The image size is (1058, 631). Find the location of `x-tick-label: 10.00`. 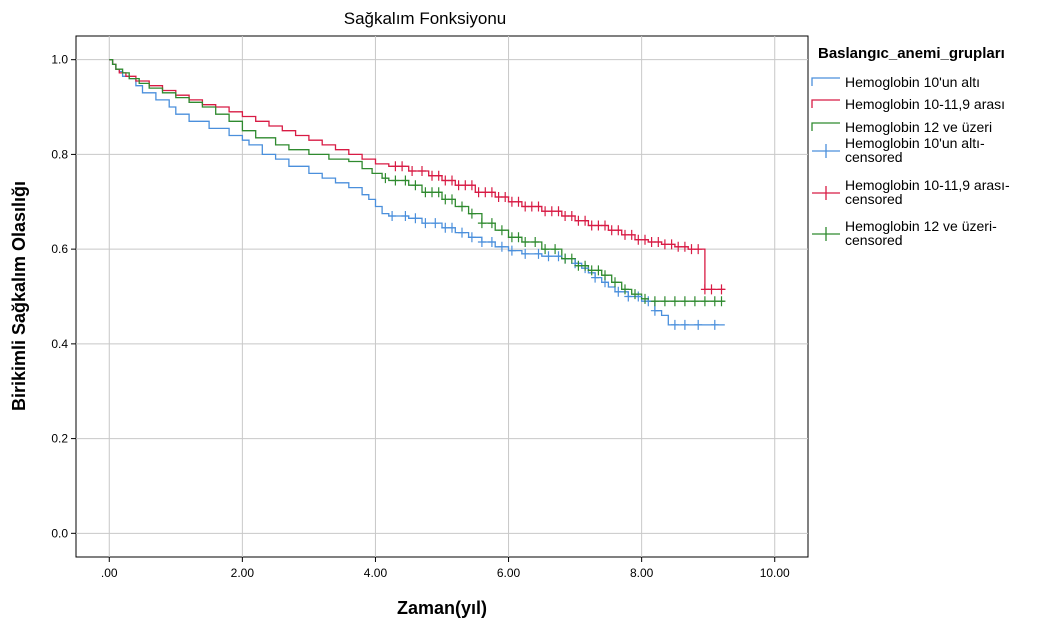

x-tick-label: 10.00 is located at coordinates (775, 573).